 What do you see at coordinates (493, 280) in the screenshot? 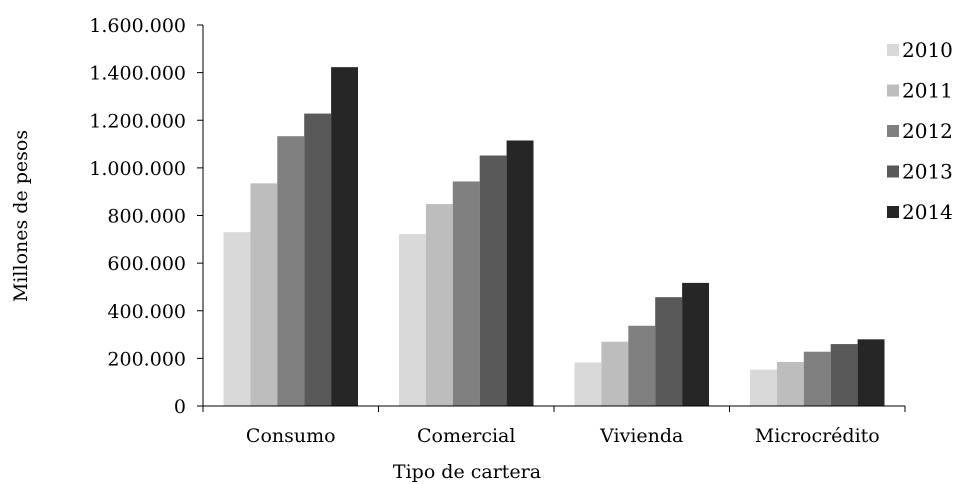
I see `bar-2013-comercial` at bounding box center [493, 280].